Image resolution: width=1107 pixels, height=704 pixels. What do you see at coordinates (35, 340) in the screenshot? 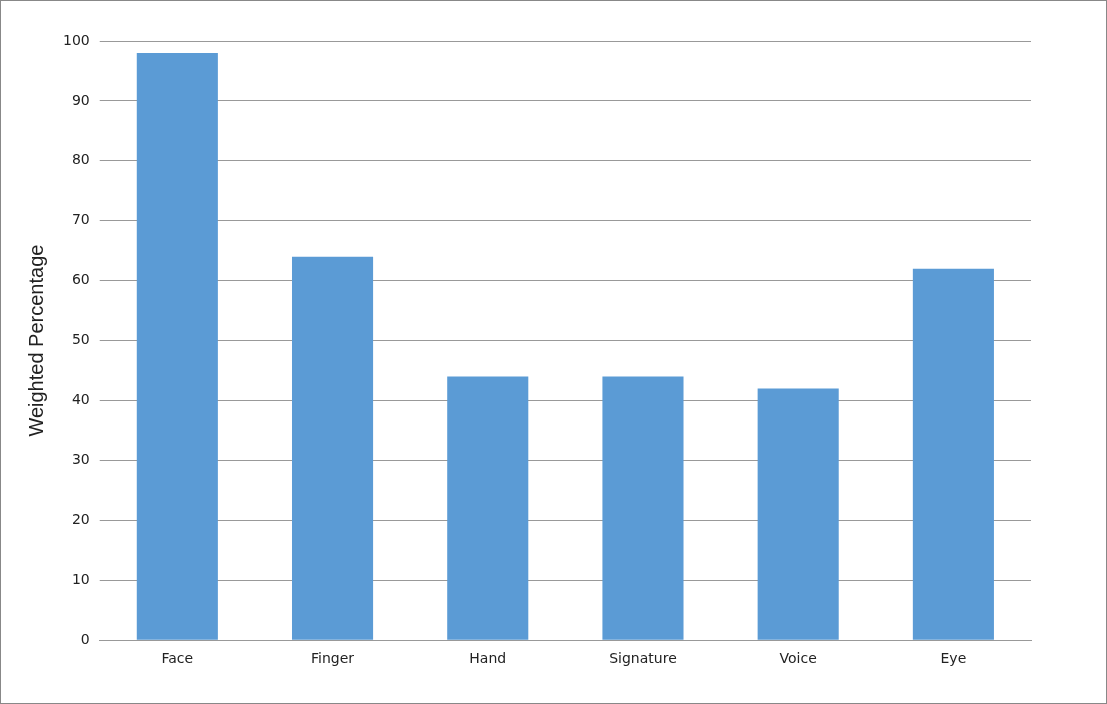
I see `y-axis-title: Weighted Percentage` at bounding box center [35, 340].